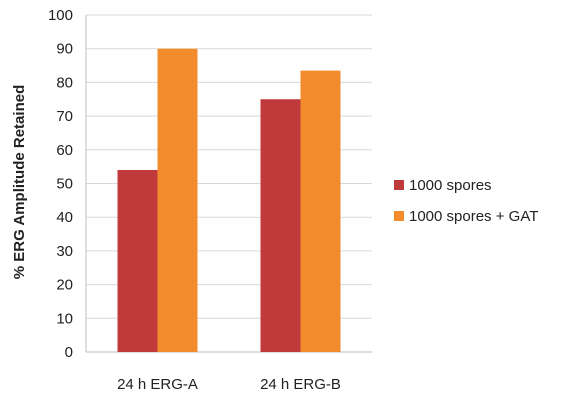 Image resolution: width=567 pixels, height=393 pixels. What do you see at coordinates (157, 384) in the screenshot?
I see `x-category-label: 24 h ERG-A` at bounding box center [157, 384].